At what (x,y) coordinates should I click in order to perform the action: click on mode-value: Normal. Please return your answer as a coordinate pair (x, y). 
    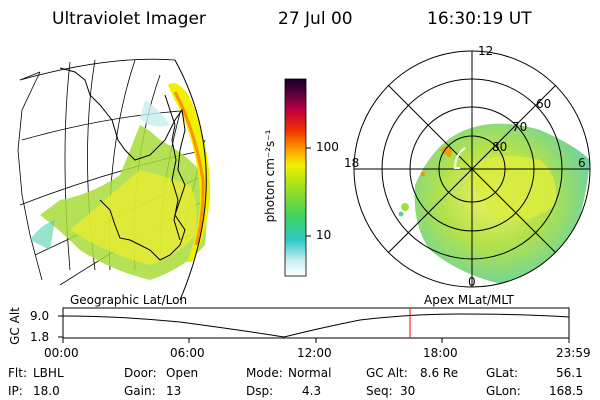
    Looking at the image, I should click on (310, 373).